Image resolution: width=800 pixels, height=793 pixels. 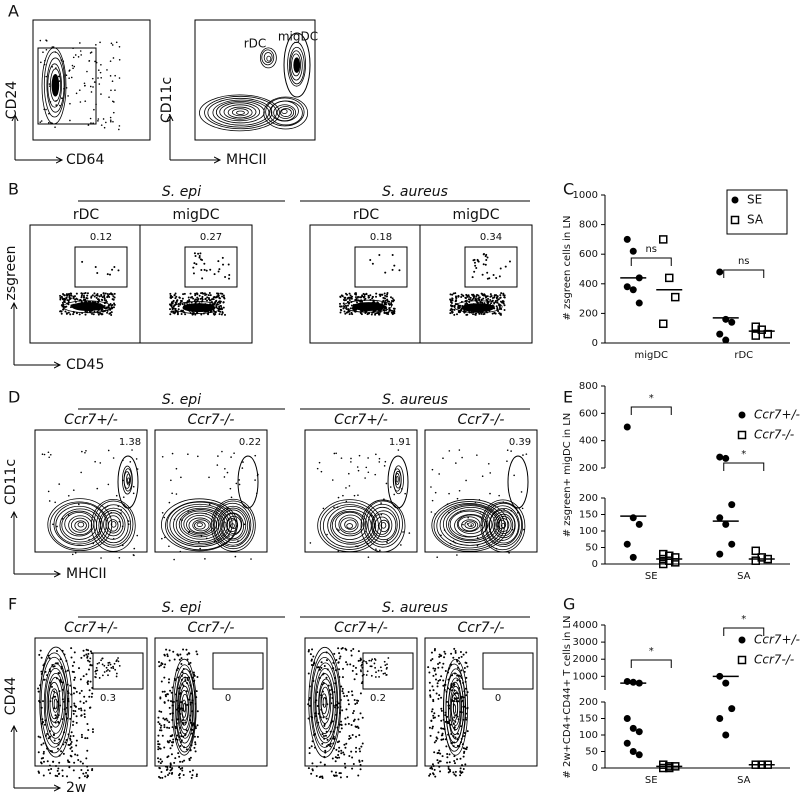 I want to click on plot-title: Ccr7-/-, so click(x=481, y=420).